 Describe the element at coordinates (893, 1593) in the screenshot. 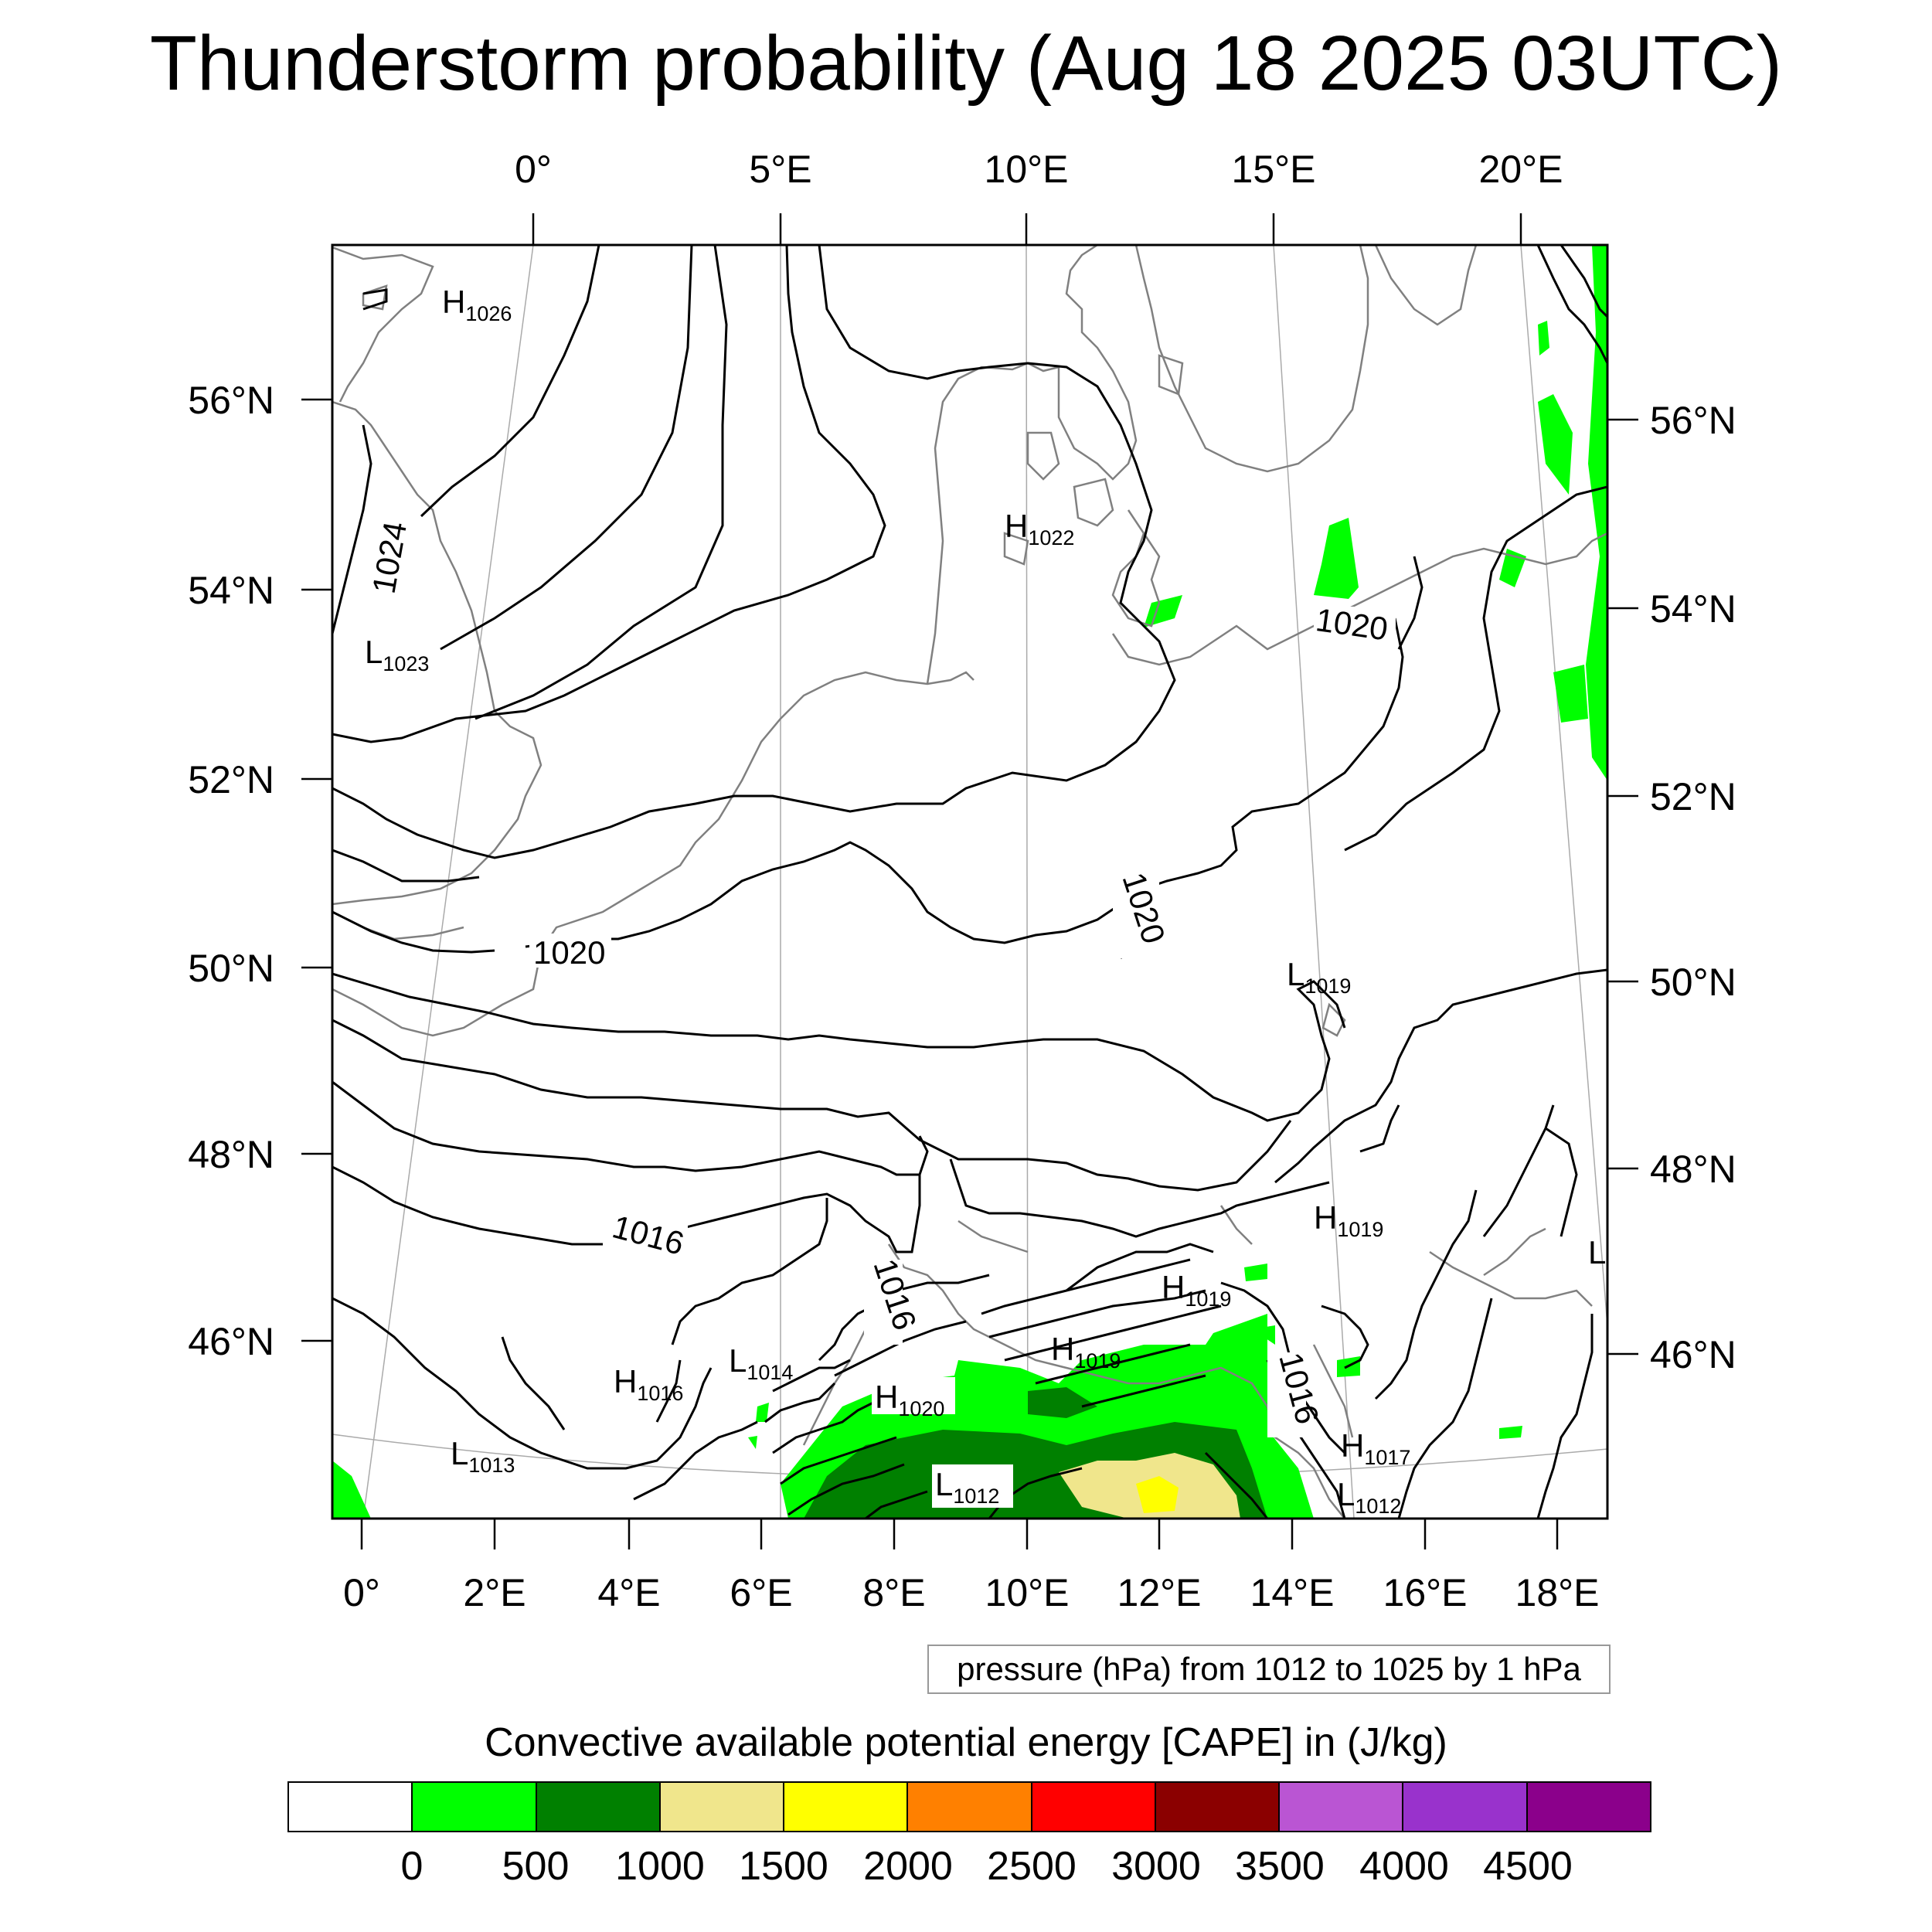

I see `bottom-lon-label: 8°E` at that location.